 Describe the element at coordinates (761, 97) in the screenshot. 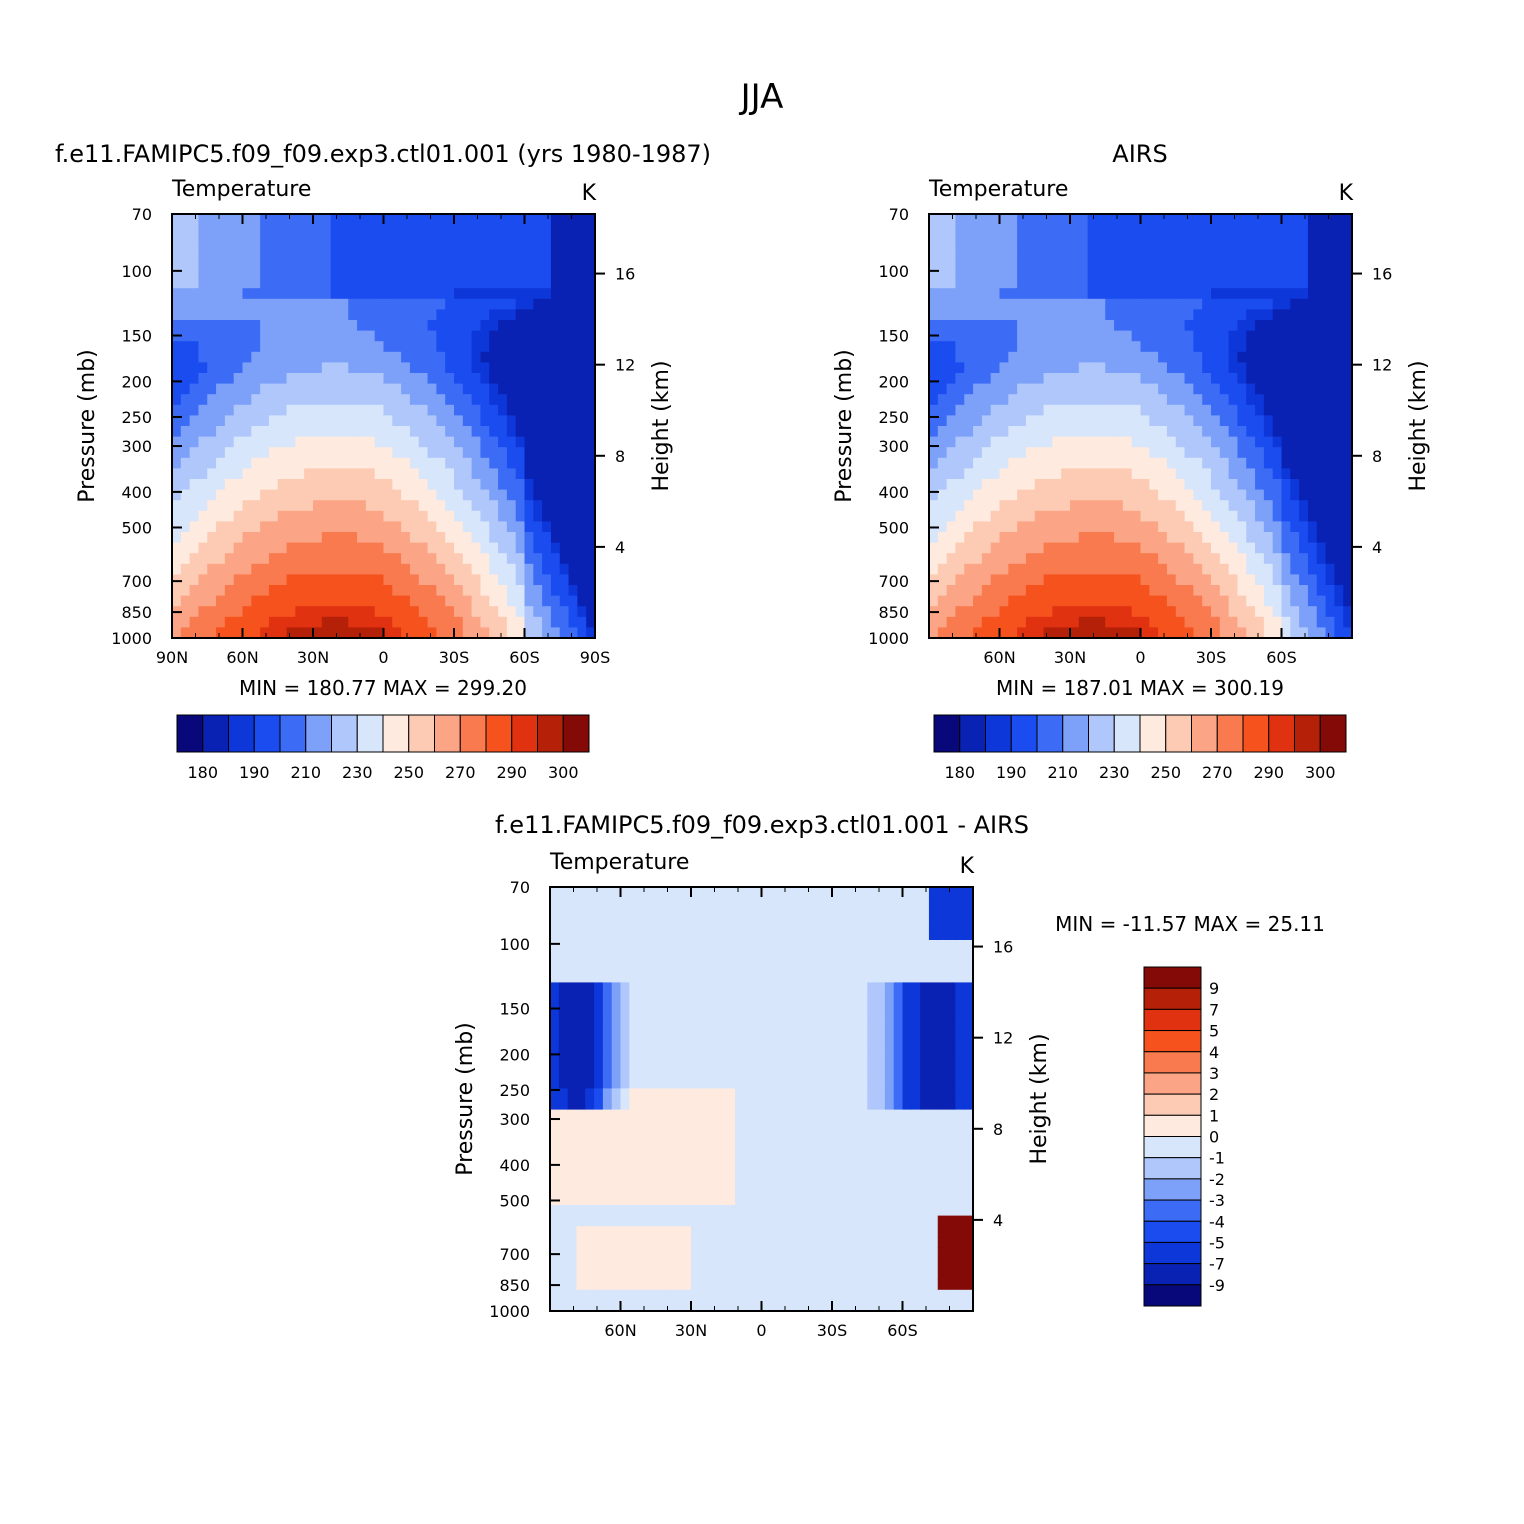

I see `figure-title: JJA` at that location.